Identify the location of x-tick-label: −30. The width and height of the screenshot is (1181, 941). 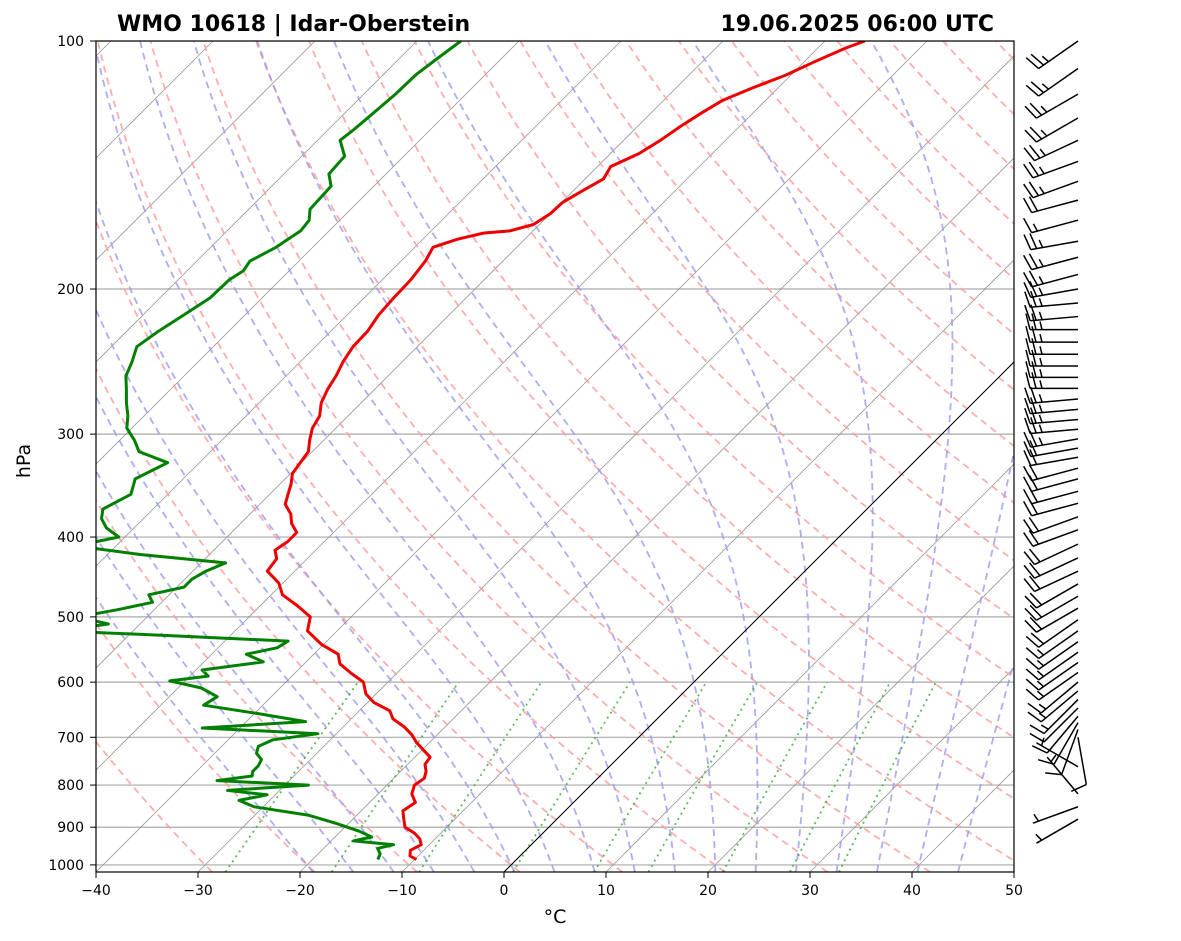
(198, 891).